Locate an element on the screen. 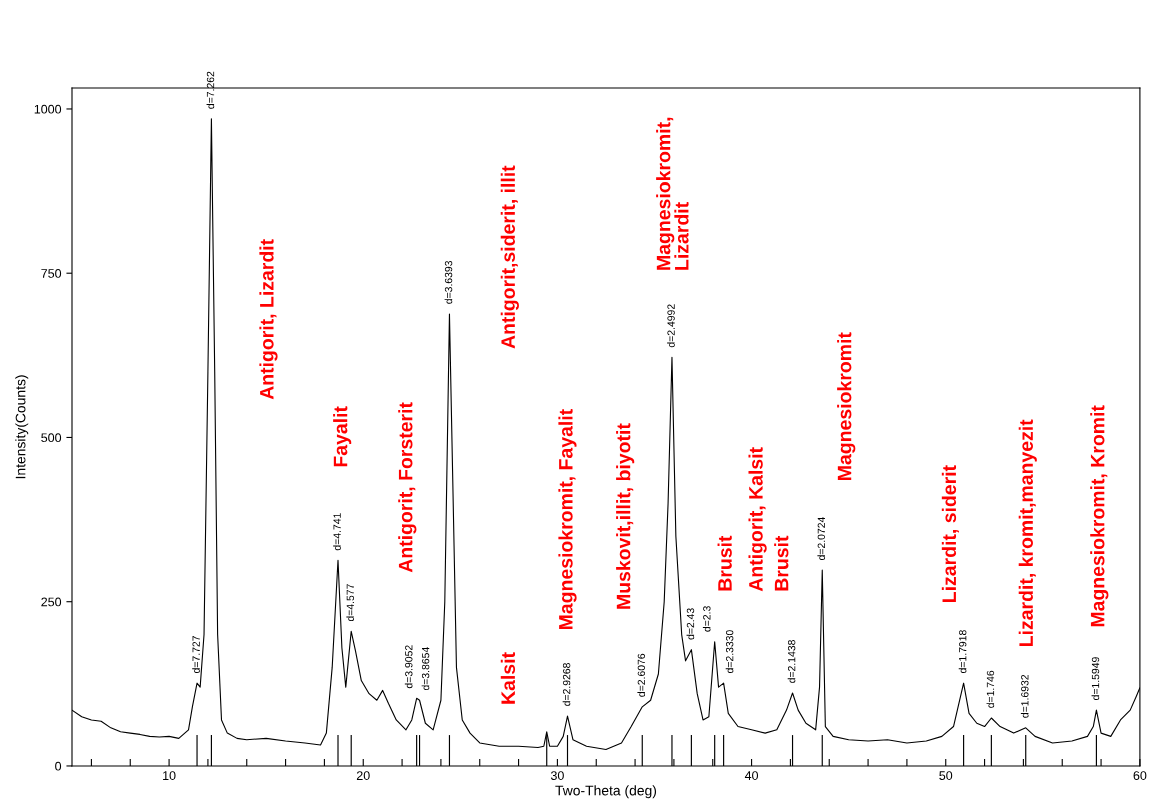 The height and width of the screenshot is (812, 1152). annotation: Magnesiokromit, Kromit is located at coordinates (1099, 516).